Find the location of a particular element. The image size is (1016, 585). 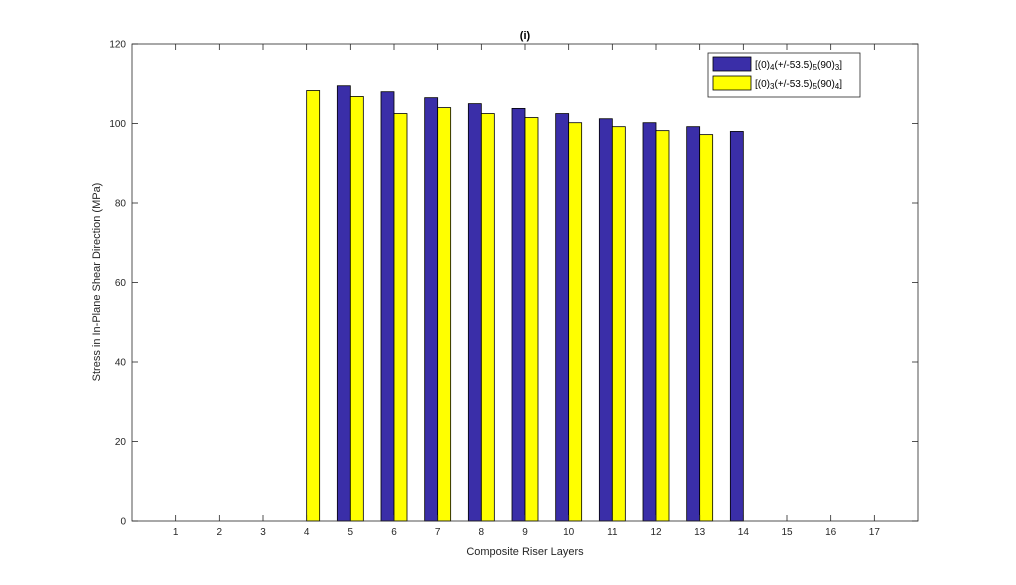

y-tick-label: 80 is located at coordinates (121, 204).